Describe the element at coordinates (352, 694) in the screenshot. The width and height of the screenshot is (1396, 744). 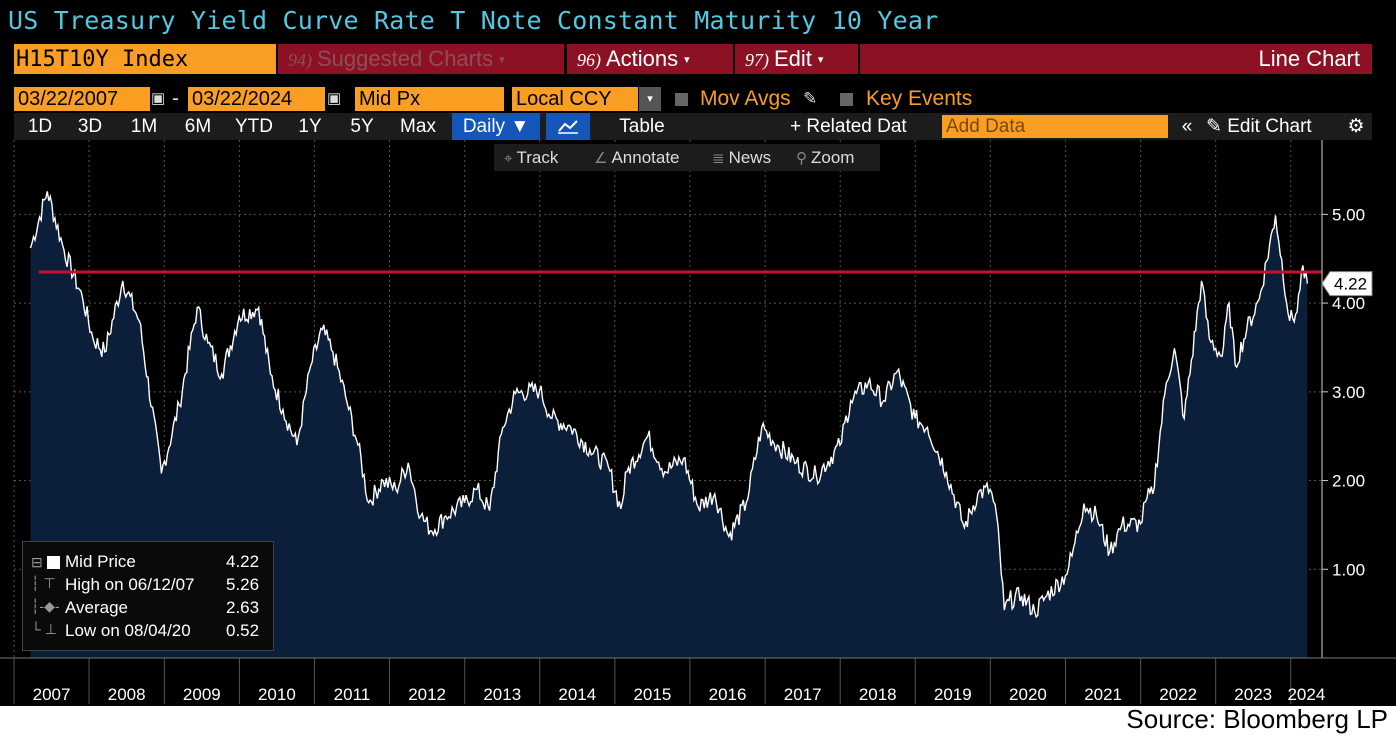
I see `x-tick-label: 2011` at that location.